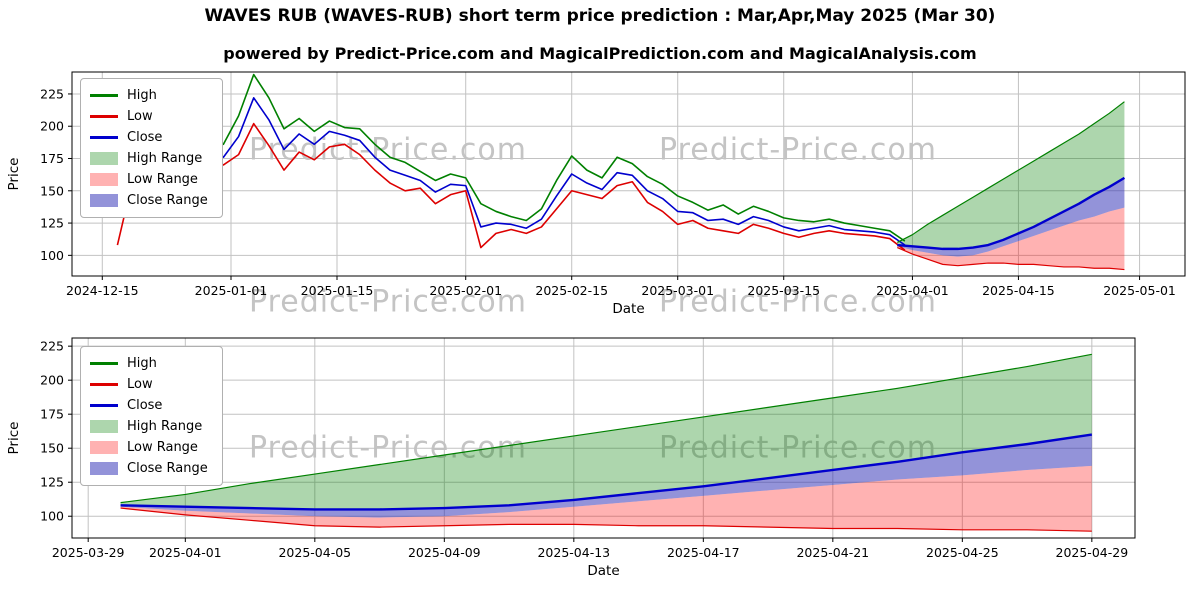 The height and width of the screenshot is (600, 1200). What do you see at coordinates (1092, 552) in the screenshot?
I see `svg-text: 2025-04-29` at bounding box center [1092, 552].